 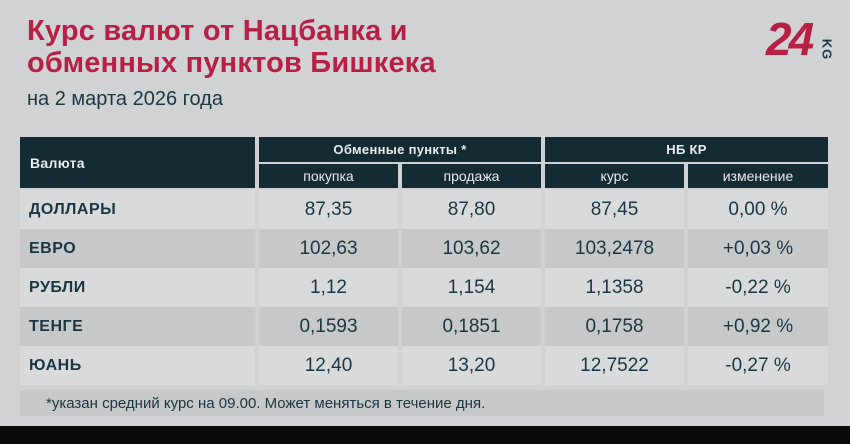 What do you see at coordinates (125, 99) in the screenshot?
I see `date-subtitle: на 2 марта 2026 года` at bounding box center [125, 99].